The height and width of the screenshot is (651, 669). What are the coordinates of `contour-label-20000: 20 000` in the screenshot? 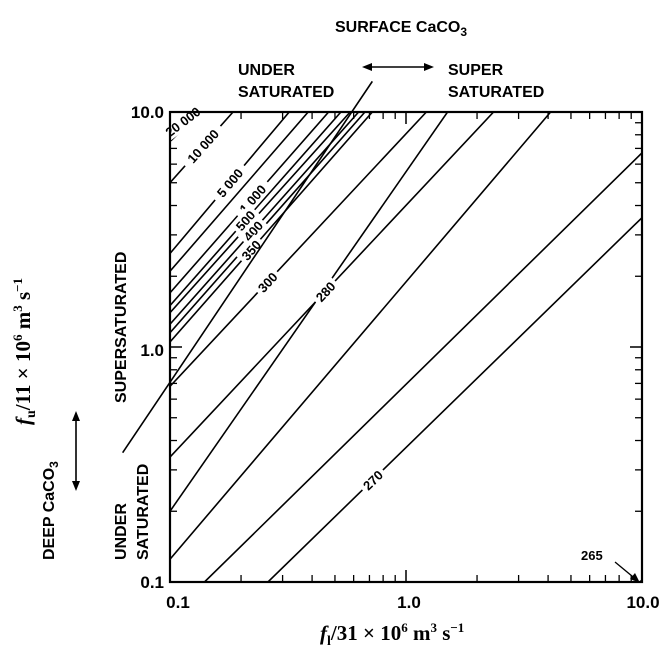 It's located at (183, 122).